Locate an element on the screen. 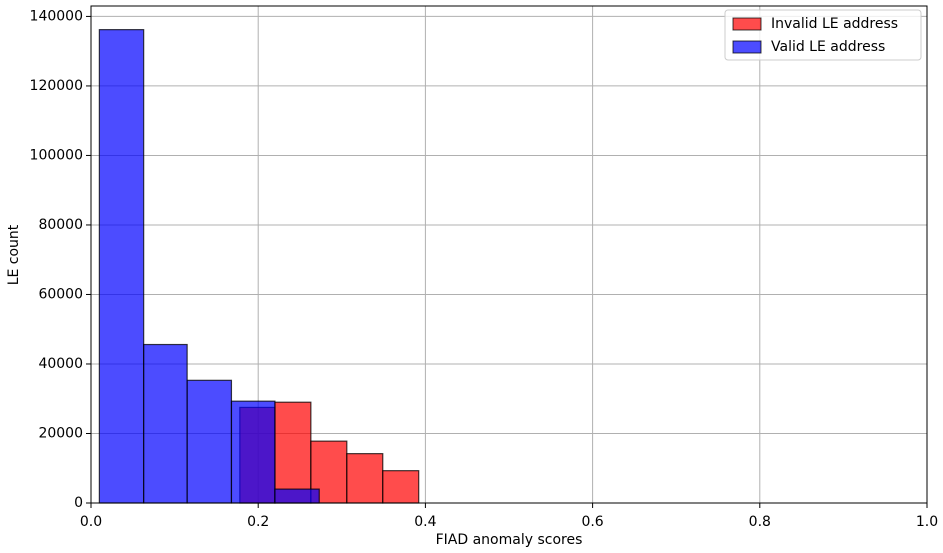  y-tick-label: 40000 is located at coordinates (60, 364).